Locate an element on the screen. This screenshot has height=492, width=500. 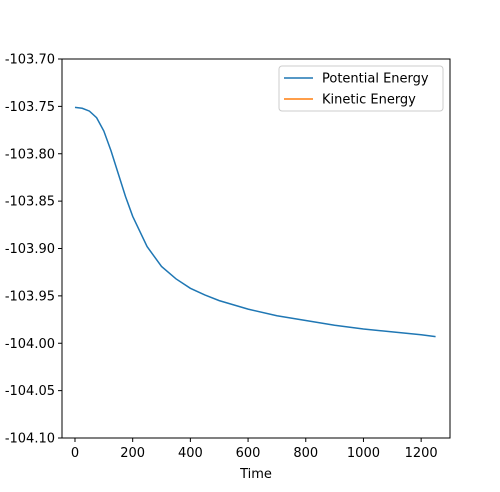
x-tick-label: 200 is located at coordinates (132, 453).